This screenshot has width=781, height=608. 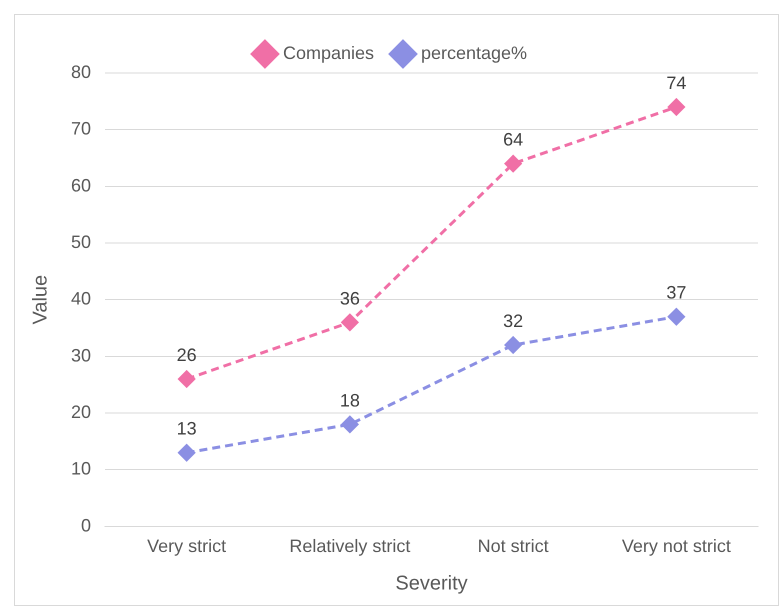 I want to click on y-tick-label: 60, so click(x=81, y=185).